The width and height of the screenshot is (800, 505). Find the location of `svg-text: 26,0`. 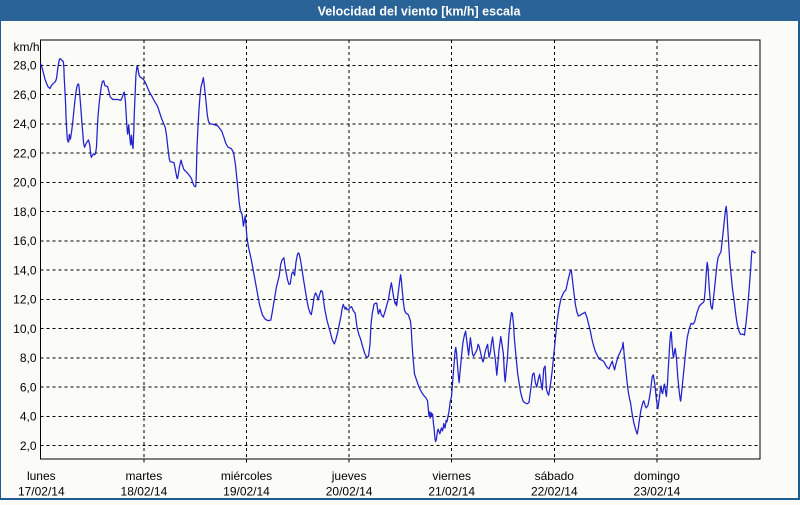

svg-text: 26,0 is located at coordinates (25, 95).